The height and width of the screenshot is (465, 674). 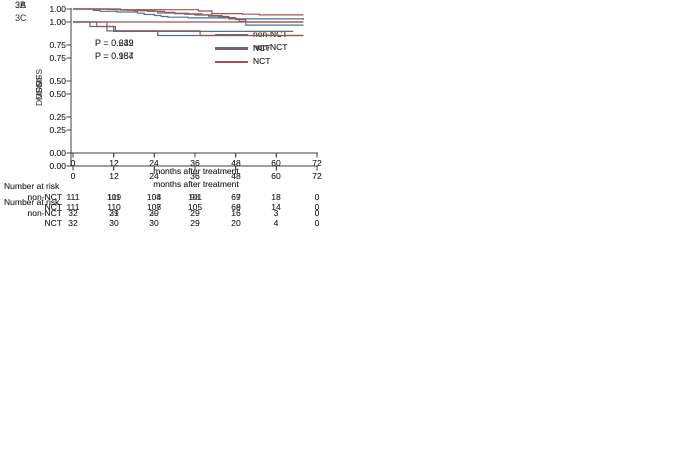 I want to click on p-value: P = 0.649, so click(x=114, y=43).